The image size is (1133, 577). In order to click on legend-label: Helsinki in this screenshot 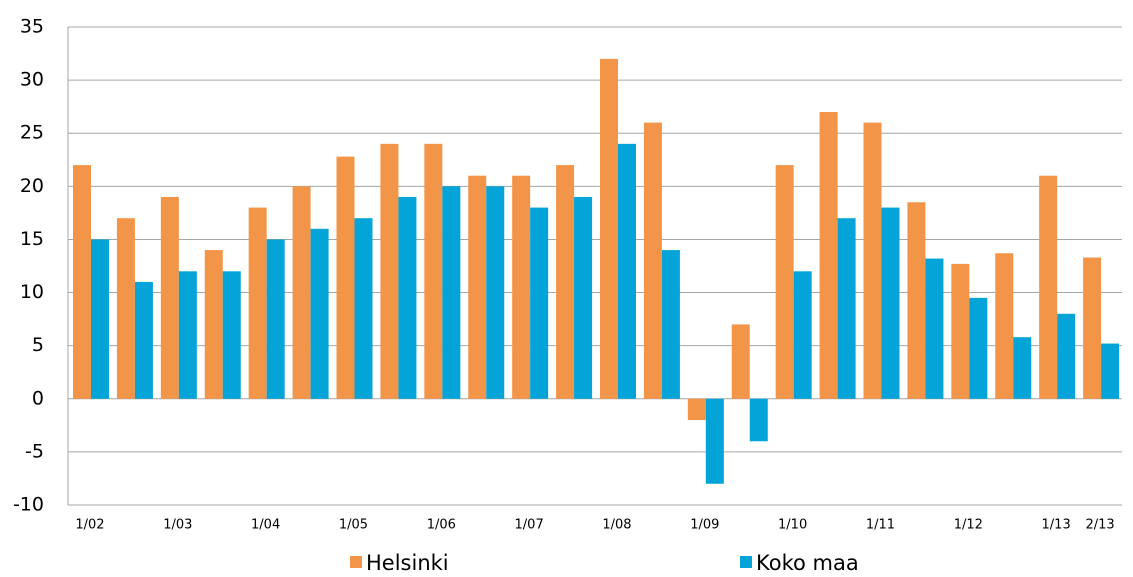, I will do `click(407, 562)`.